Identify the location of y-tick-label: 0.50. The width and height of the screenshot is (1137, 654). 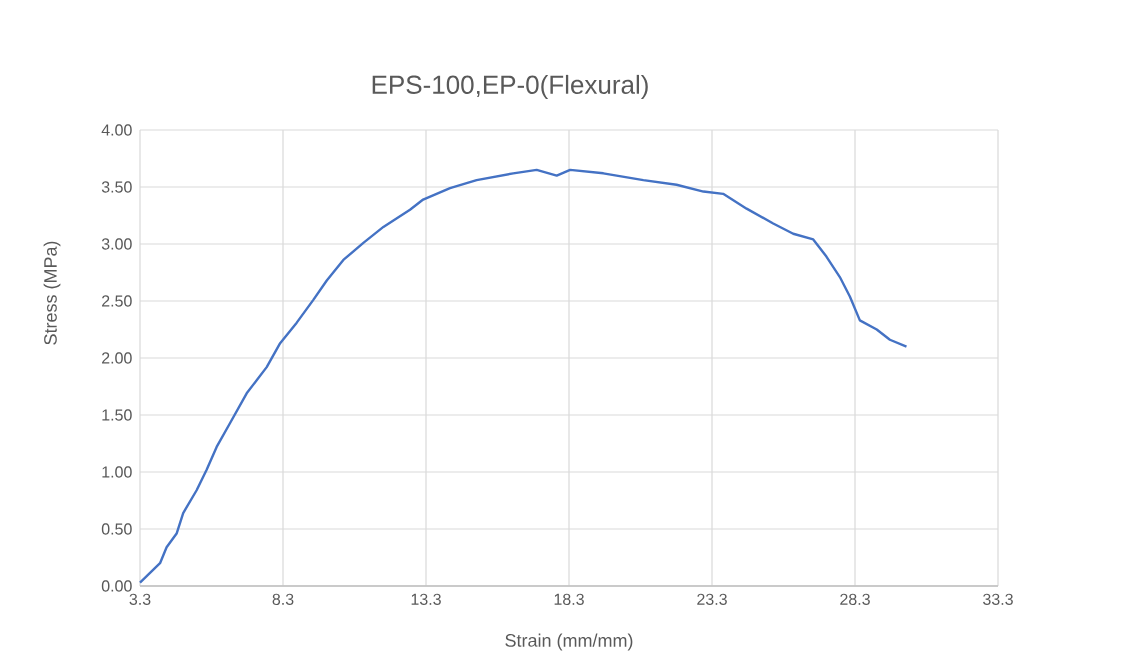
(116, 529).